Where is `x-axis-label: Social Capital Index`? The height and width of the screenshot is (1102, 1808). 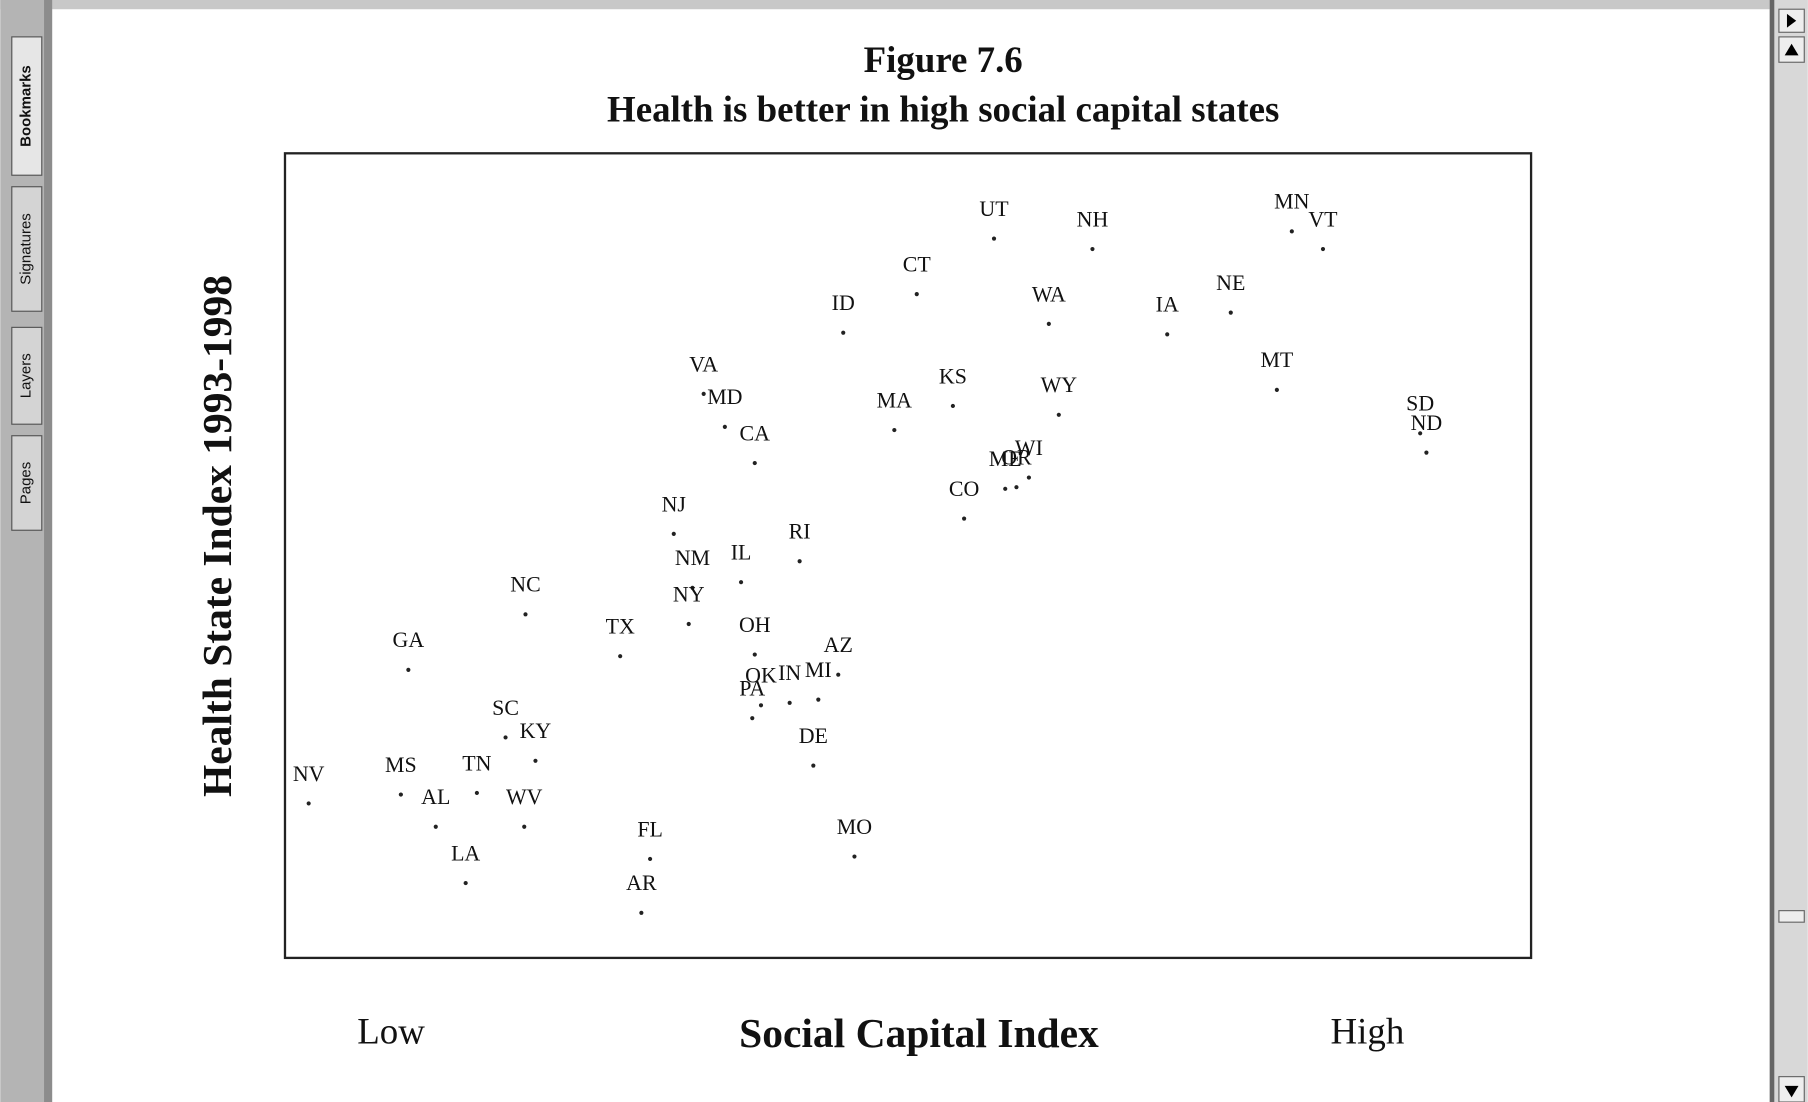 x-axis-label: Social Capital Index is located at coordinates (919, 1033).